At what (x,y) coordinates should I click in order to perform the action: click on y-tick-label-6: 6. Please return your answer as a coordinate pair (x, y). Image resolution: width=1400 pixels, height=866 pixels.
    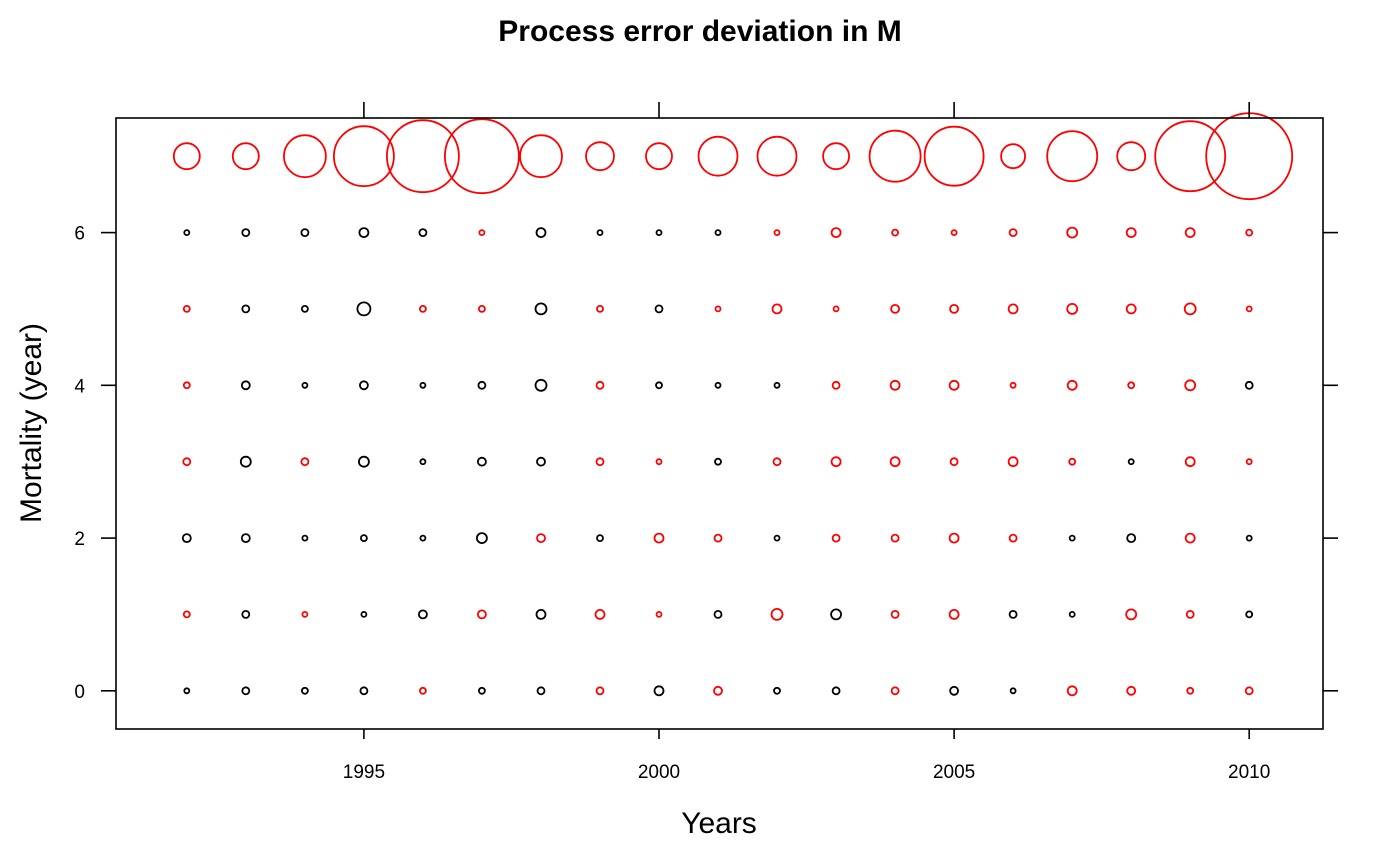
    Looking at the image, I should click on (79, 234).